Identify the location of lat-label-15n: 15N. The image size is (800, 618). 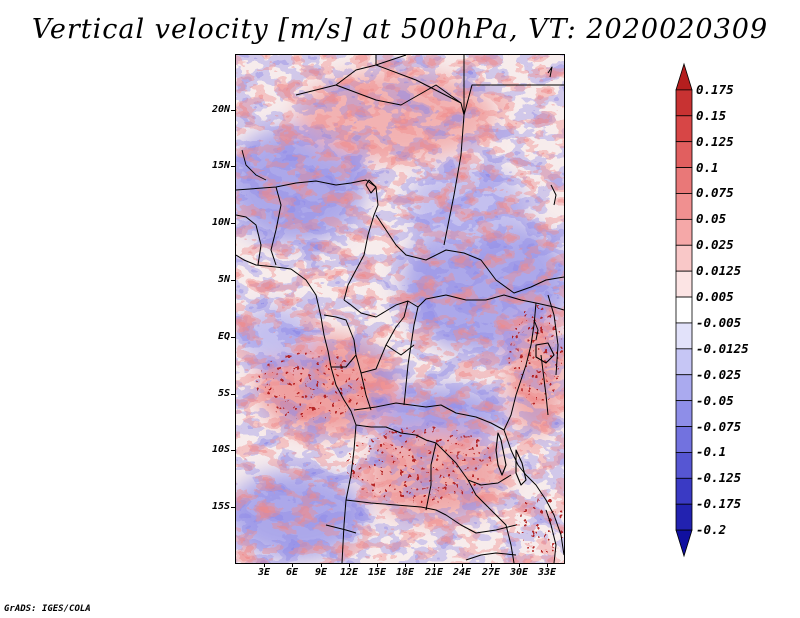
(220, 165).